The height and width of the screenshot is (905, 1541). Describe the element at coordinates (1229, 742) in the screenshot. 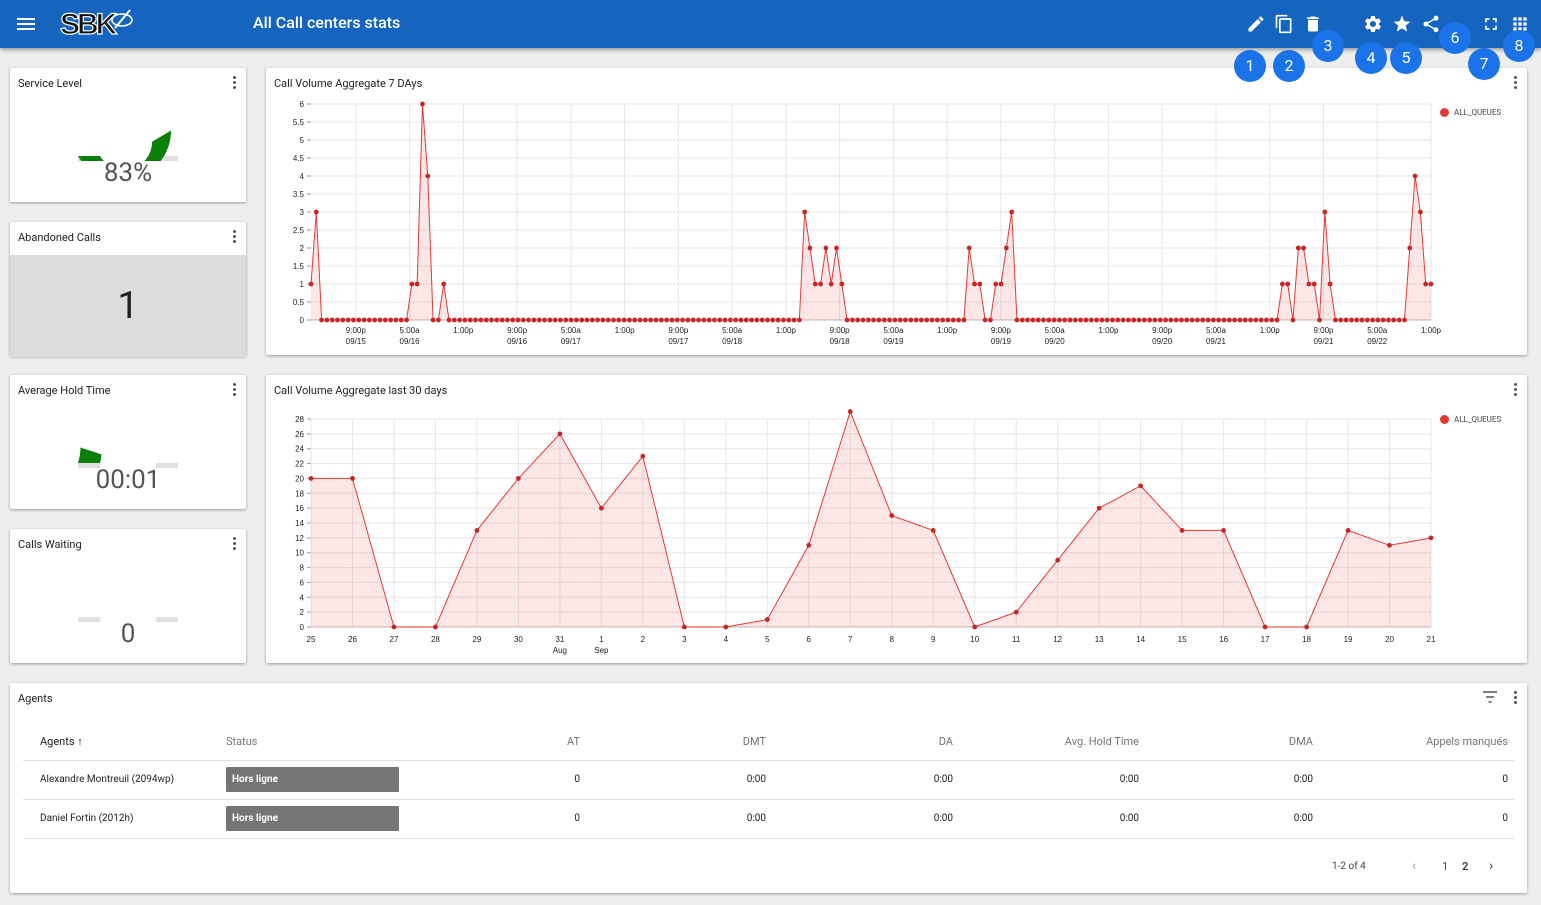

I see `column-header-dma: DMA` at that location.